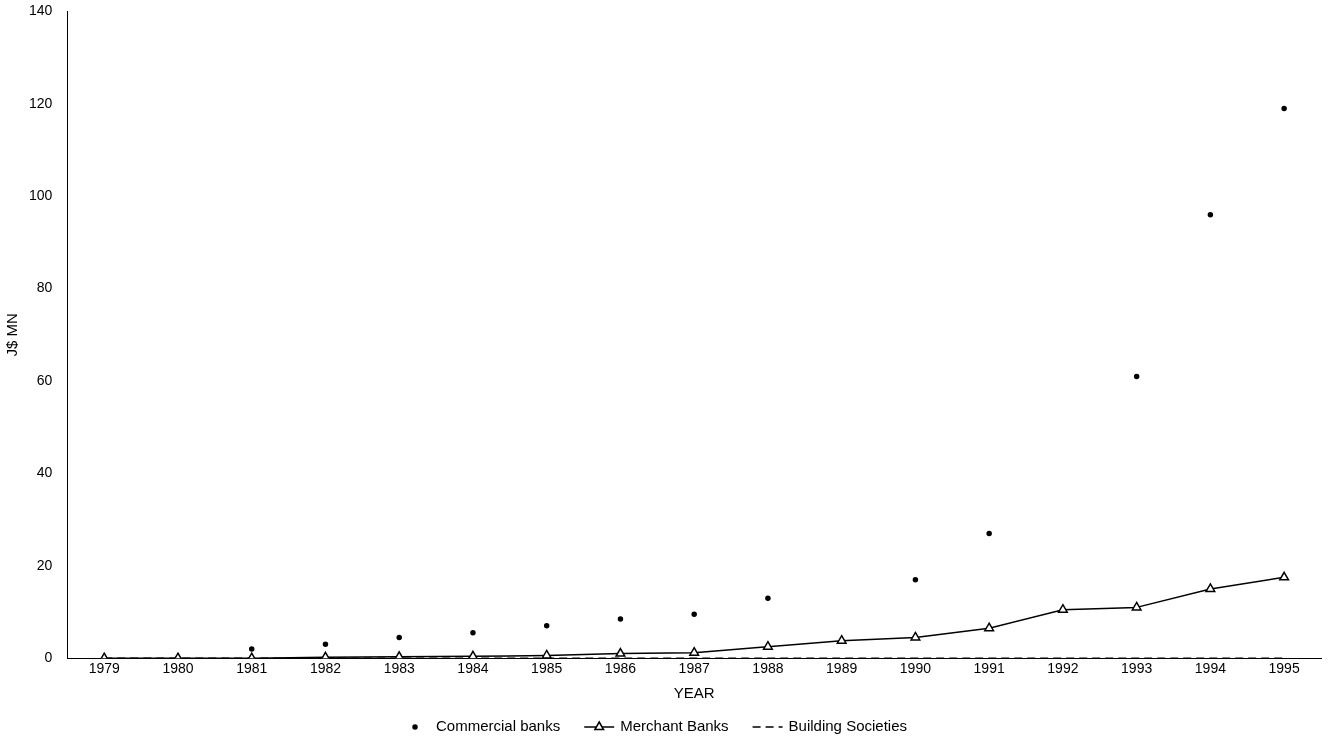 Image resolution: width=1331 pixels, height=747 pixels. I want to click on legend-label: Merchant Banks, so click(674, 726).